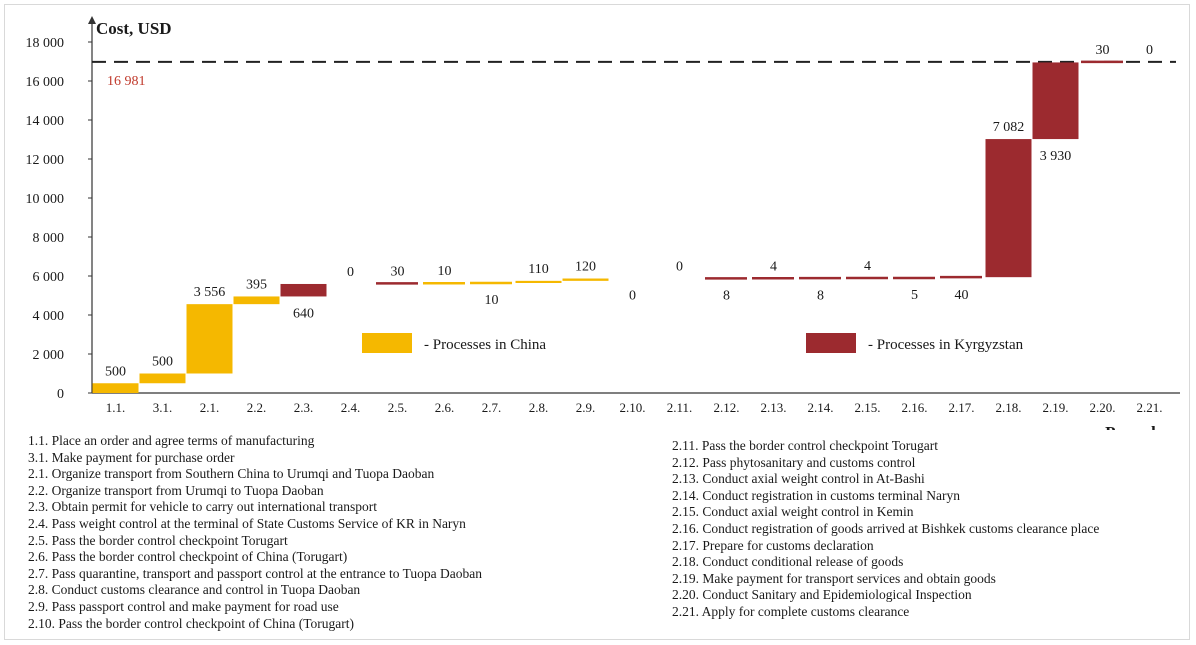 This screenshot has width=1196, height=645. What do you see at coordinates (1009, 407) in the screenshot?
I see `x-tick-label: 2.18.` at bounding box center [1009, 407].